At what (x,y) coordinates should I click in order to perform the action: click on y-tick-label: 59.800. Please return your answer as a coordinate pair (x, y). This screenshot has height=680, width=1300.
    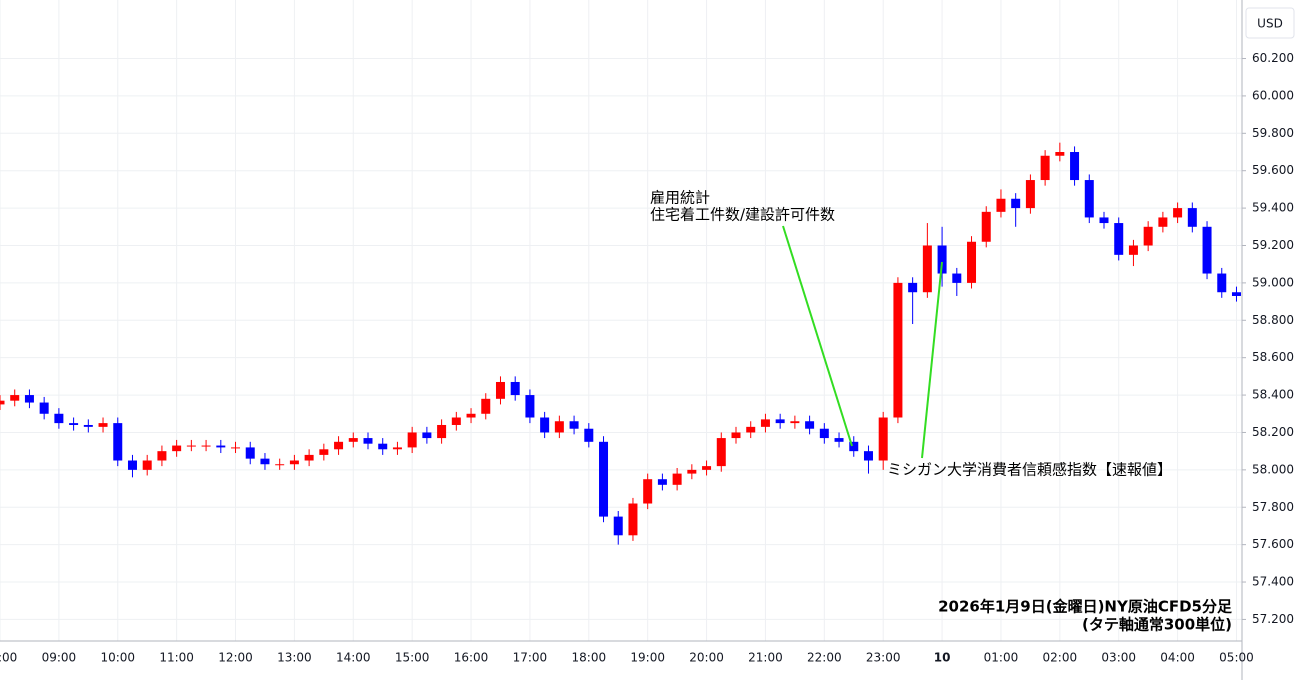
    Looking at the image, I should click on (1273, 133).